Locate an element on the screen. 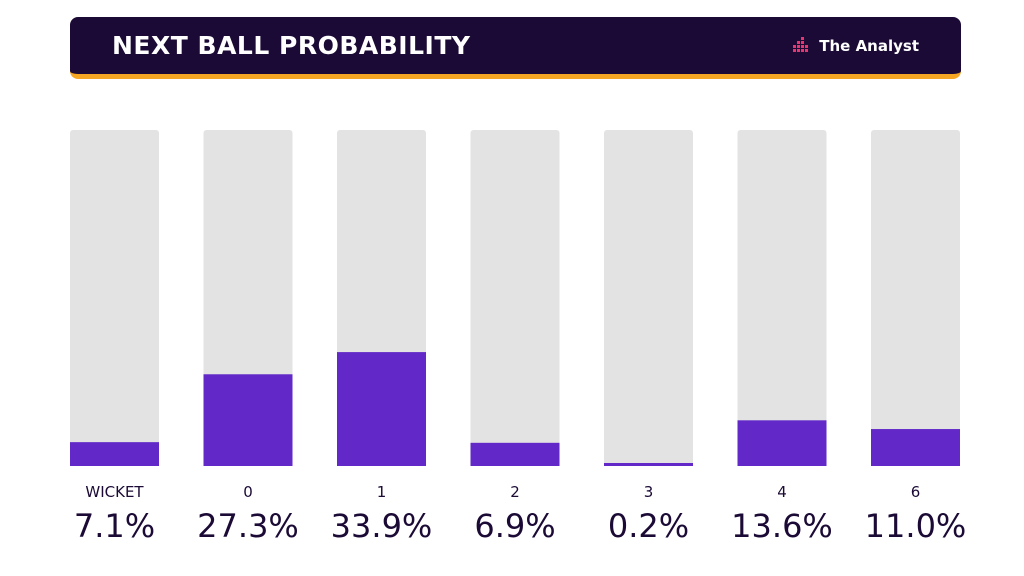  category-label: 1 is located at coordinates (382, 492).